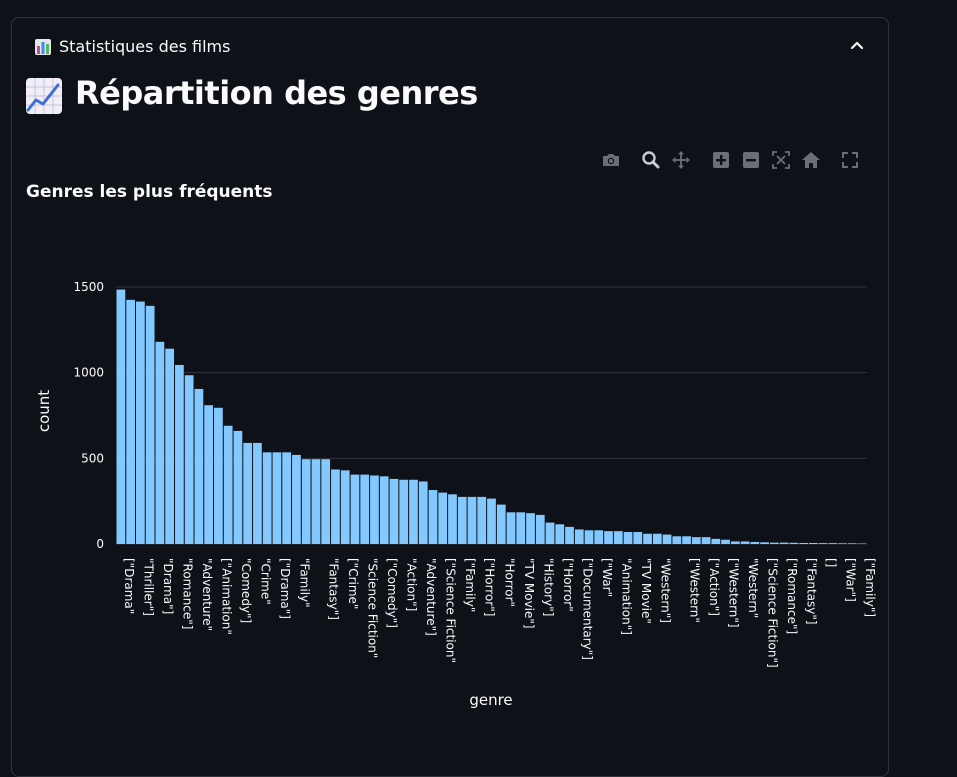 This screenshot has width=957, height=777. I want to click on x-tick-label: ["Western"], so click(734, 593).